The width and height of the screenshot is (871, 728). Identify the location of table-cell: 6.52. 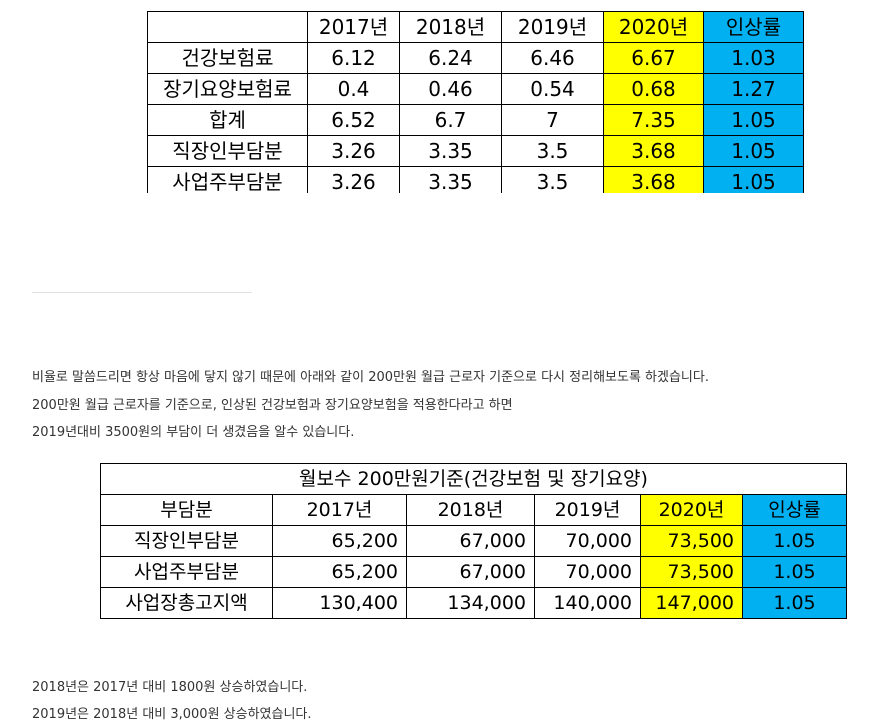
(353, 120).